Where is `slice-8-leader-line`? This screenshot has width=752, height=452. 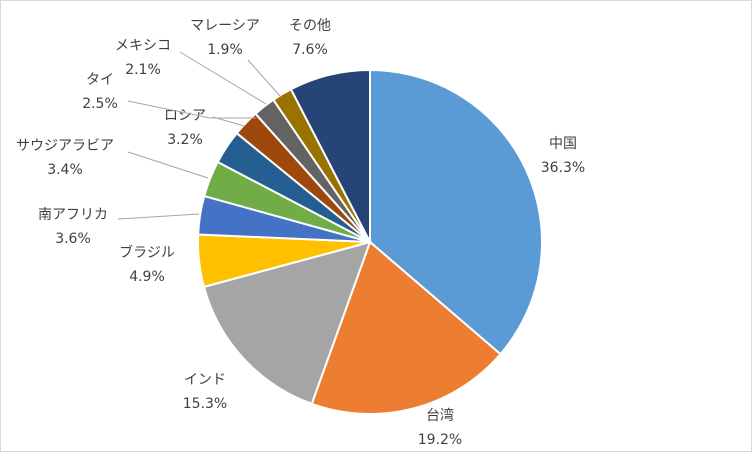 slice-8-leader-line is located at coordinates (191, 109).